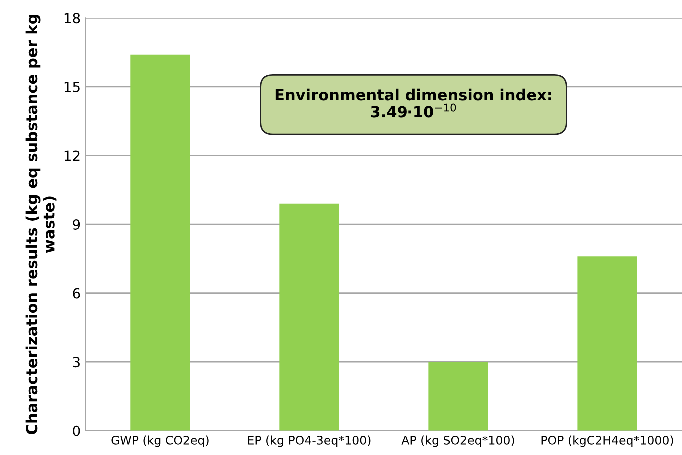 The height and width of the screenshot is (455, 682). I want to click on y-tick-label: 3, so click(76, 362).